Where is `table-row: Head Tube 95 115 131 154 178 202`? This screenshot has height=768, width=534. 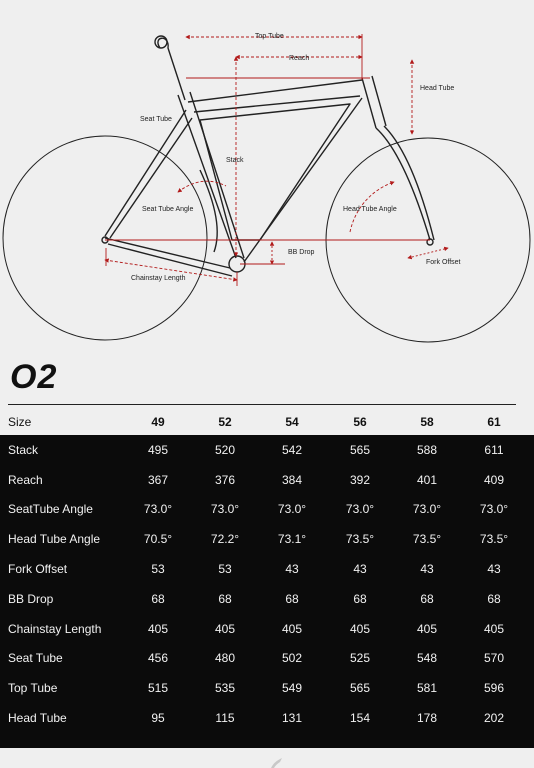 table-row: Head Tube 95 115 131 154 178 202 is located at coordinates (267, 718).